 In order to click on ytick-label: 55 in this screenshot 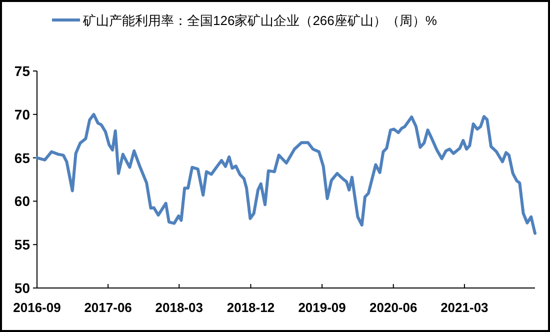, I will do `click(22, 244)`.